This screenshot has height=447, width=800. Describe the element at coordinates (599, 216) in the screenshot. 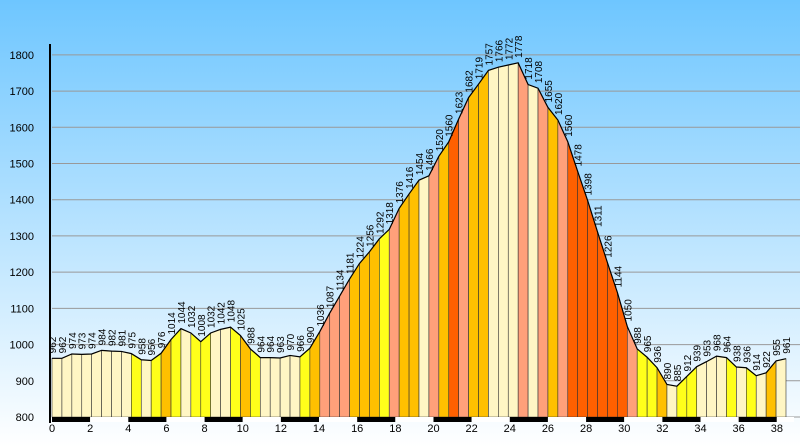

I see `data-label: 1311` at that location.